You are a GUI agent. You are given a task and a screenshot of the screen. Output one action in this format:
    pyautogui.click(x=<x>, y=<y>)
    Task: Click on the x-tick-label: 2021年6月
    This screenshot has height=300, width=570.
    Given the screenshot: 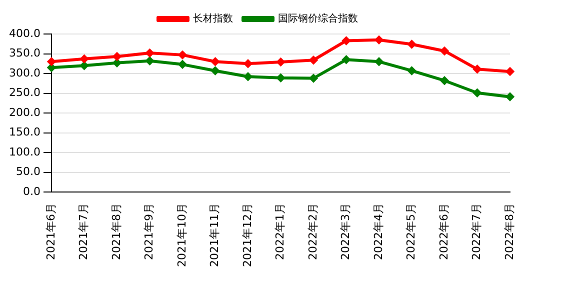 What is the action you would take?
    pyautogui.click(x=51, y=231)
    